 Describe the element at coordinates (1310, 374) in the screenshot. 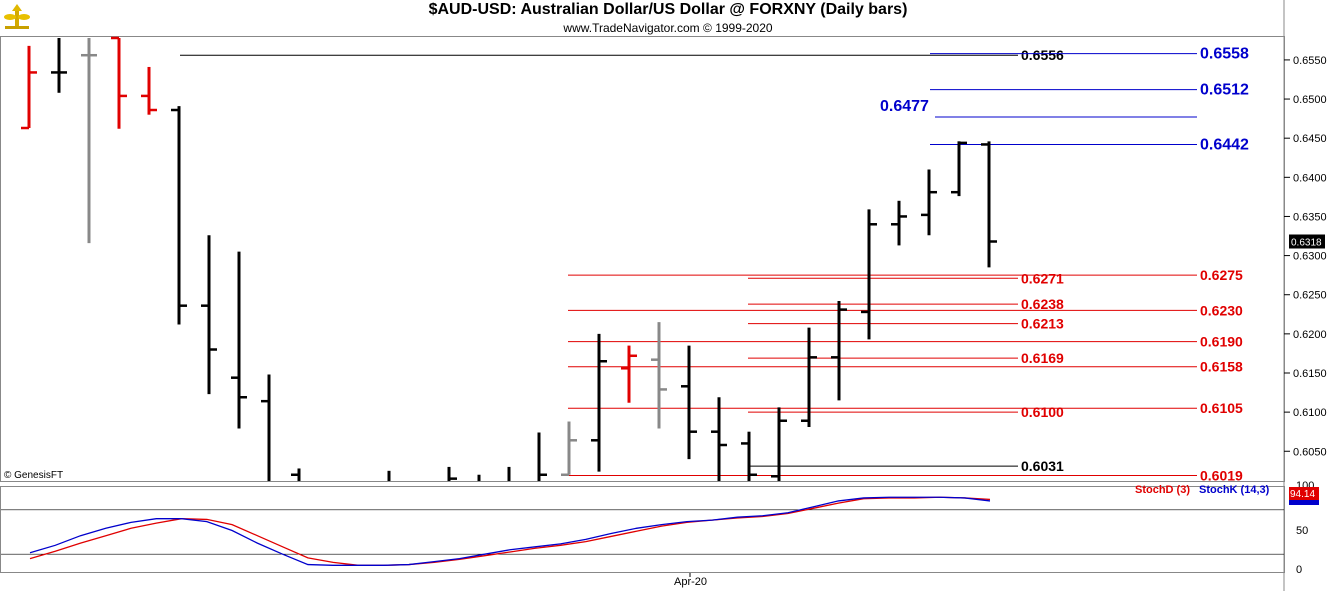

I see `price-tick-label: 0.6150` at that location.